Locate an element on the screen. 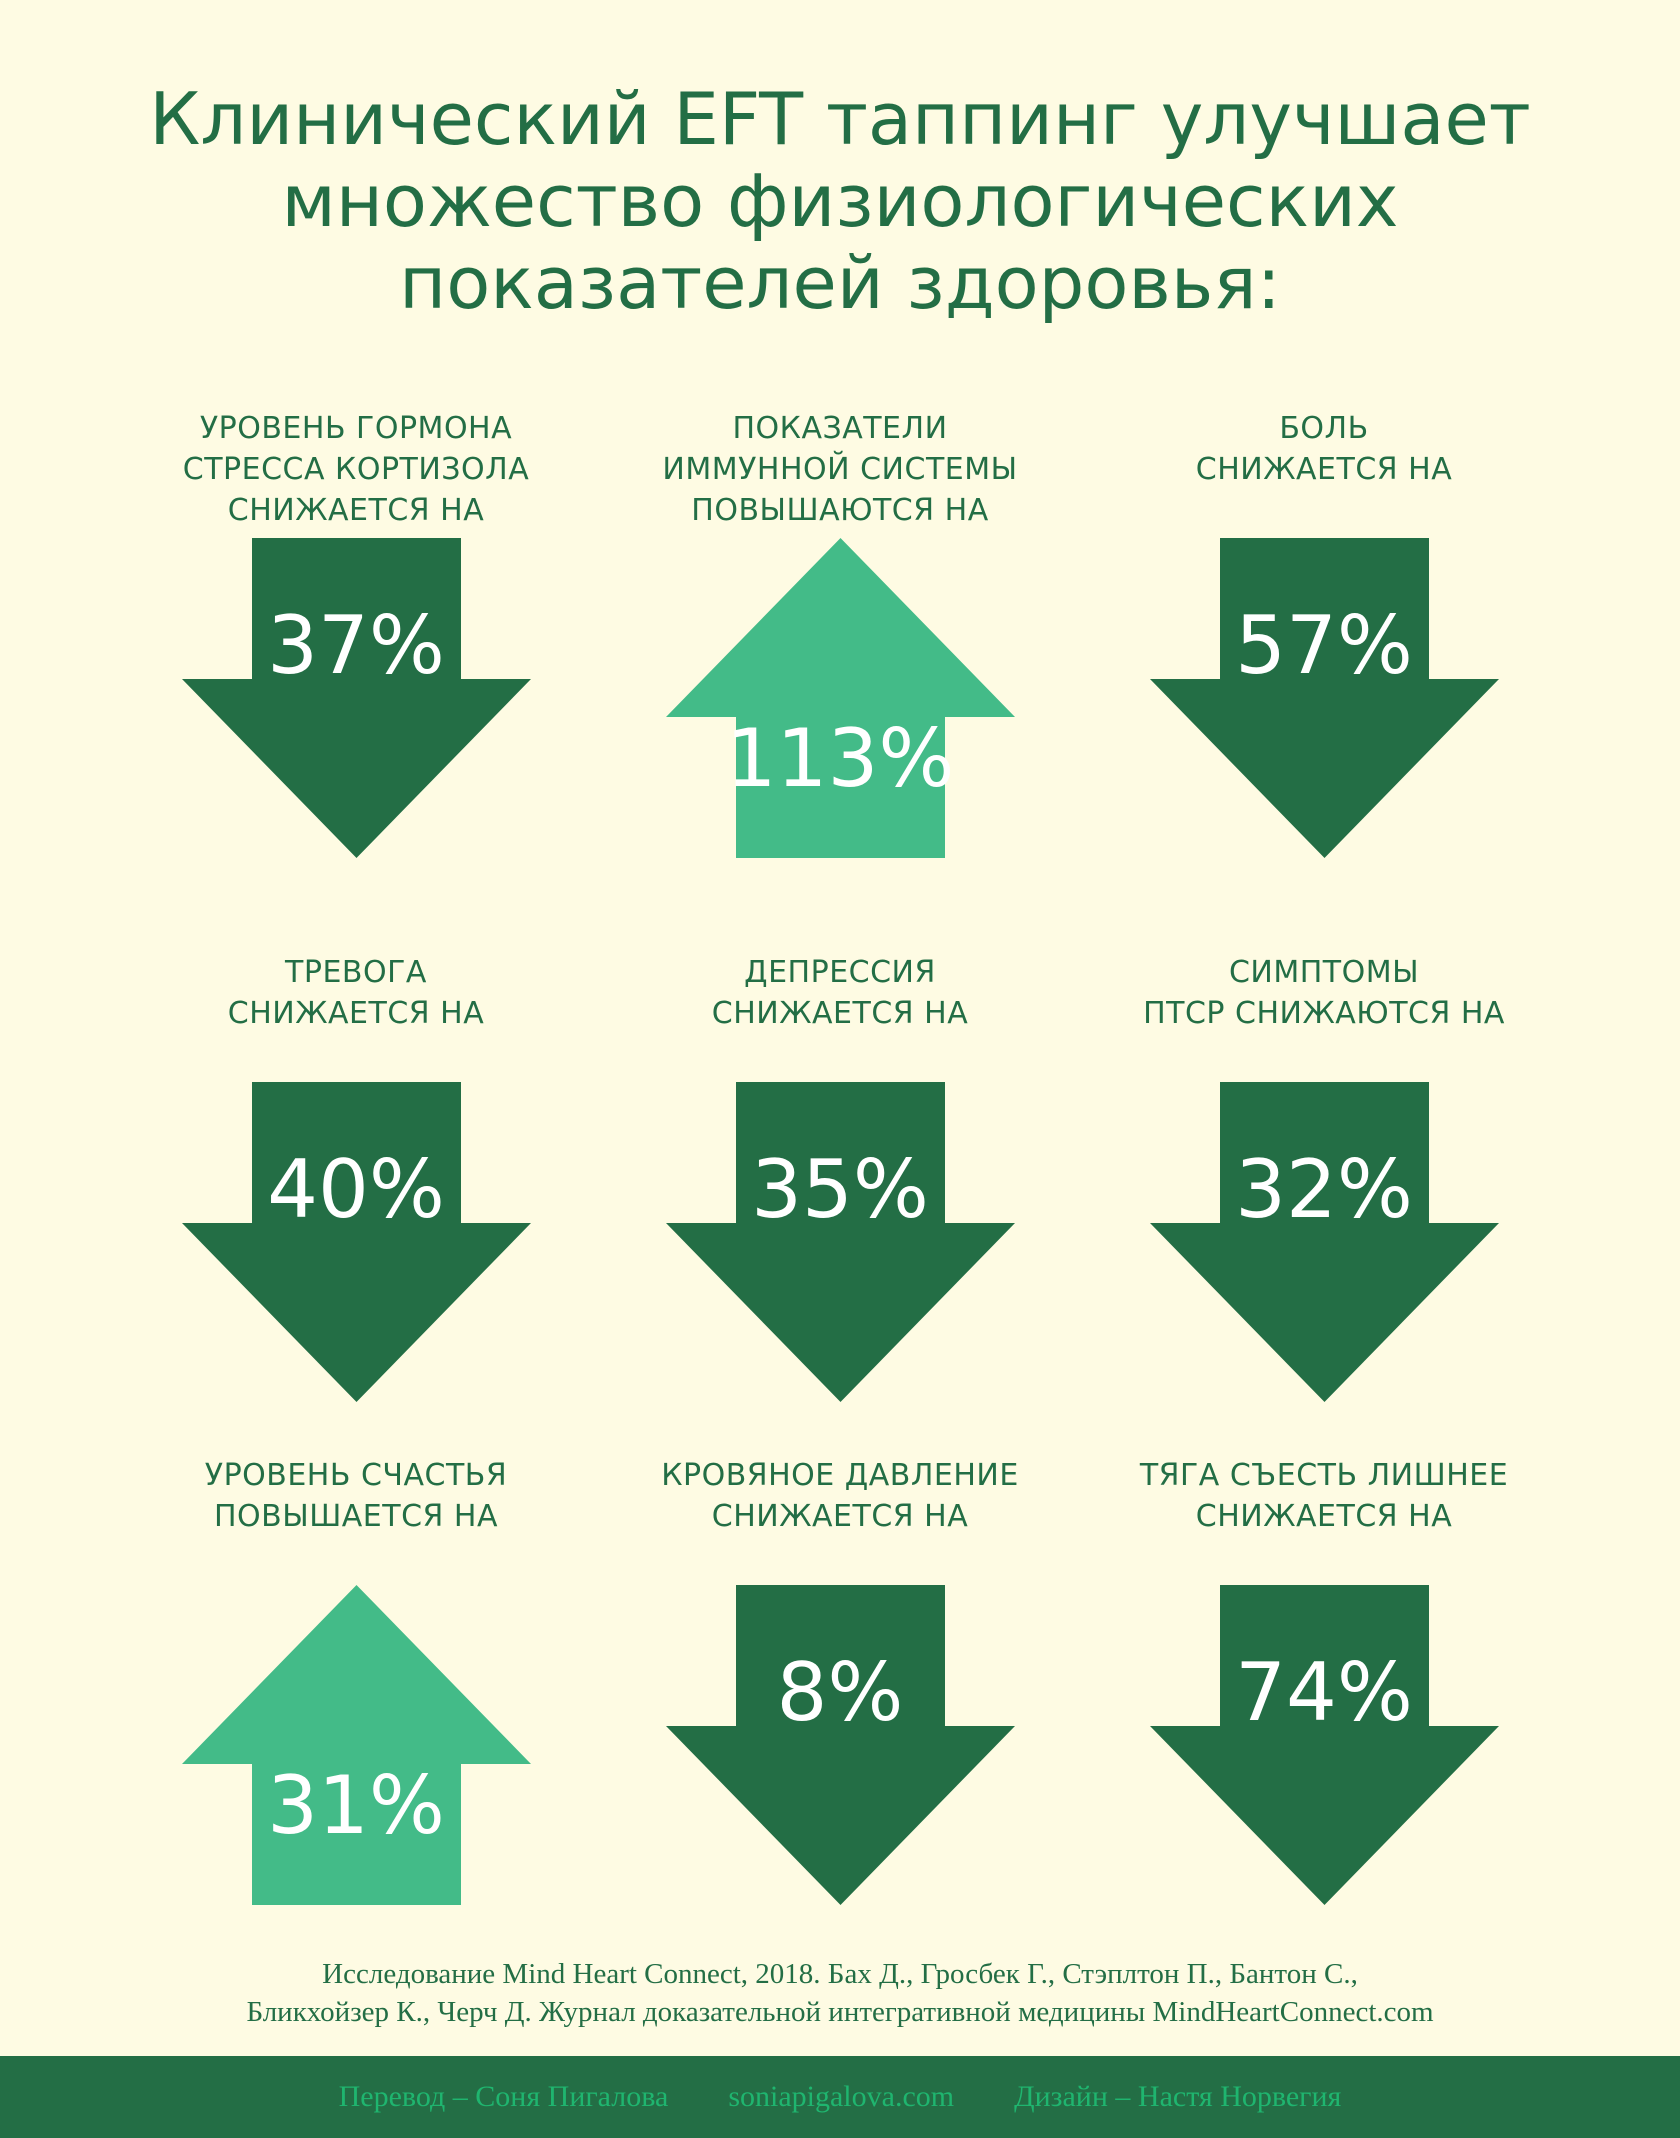  metric-card: УРОВЕНЬ СЧАСТЬЯ ПОВЫШАЕТСЯ НА 31% is located at coordinates (356, 1680).